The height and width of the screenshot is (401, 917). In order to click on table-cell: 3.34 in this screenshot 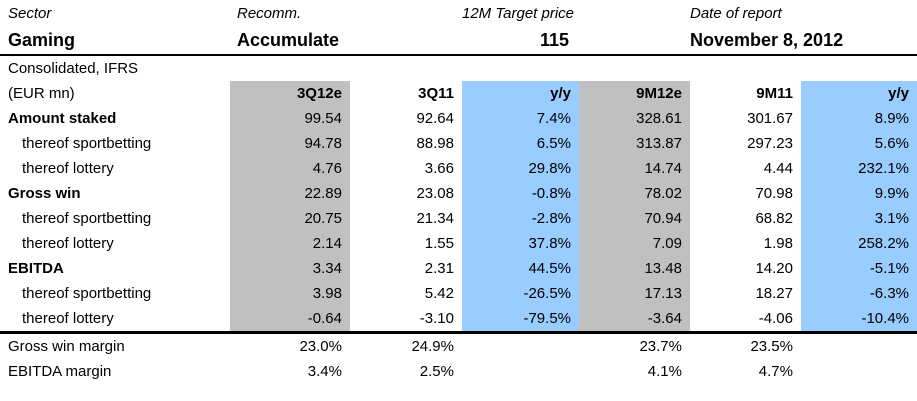, I will do `click(290, 268)`.